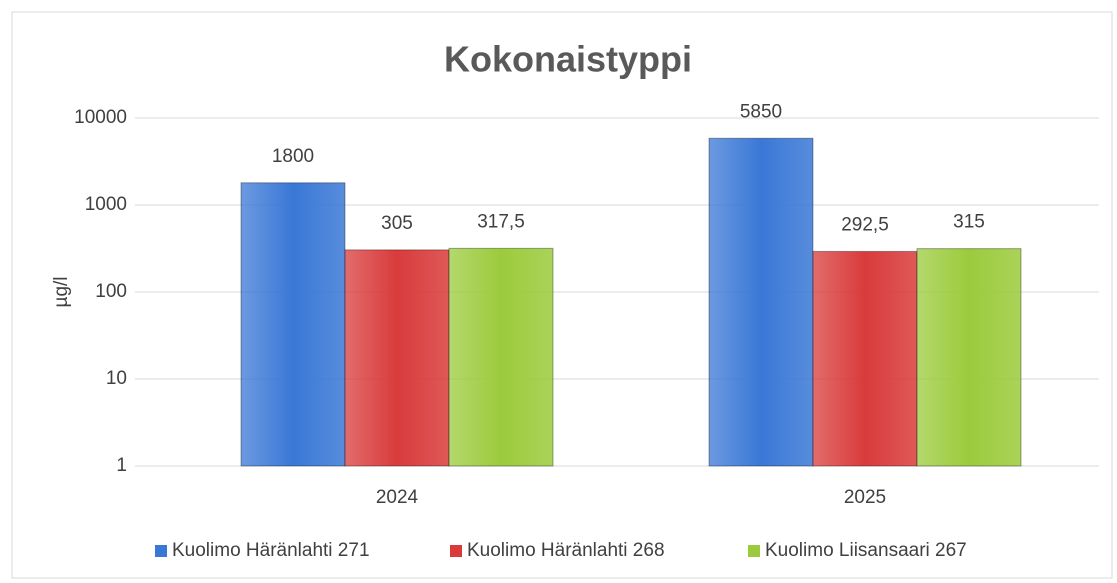 This screenshot has height=583, width=1117. Describe the element at coordinates (106, 204) in the screenshot. I see `y-tick-label: 1000` at that location.